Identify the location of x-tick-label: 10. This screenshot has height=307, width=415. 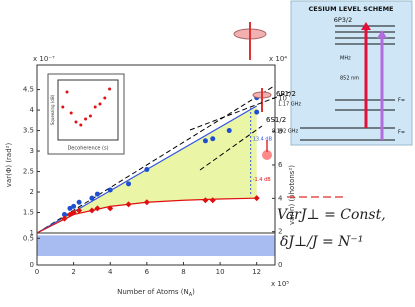
(220, 272).